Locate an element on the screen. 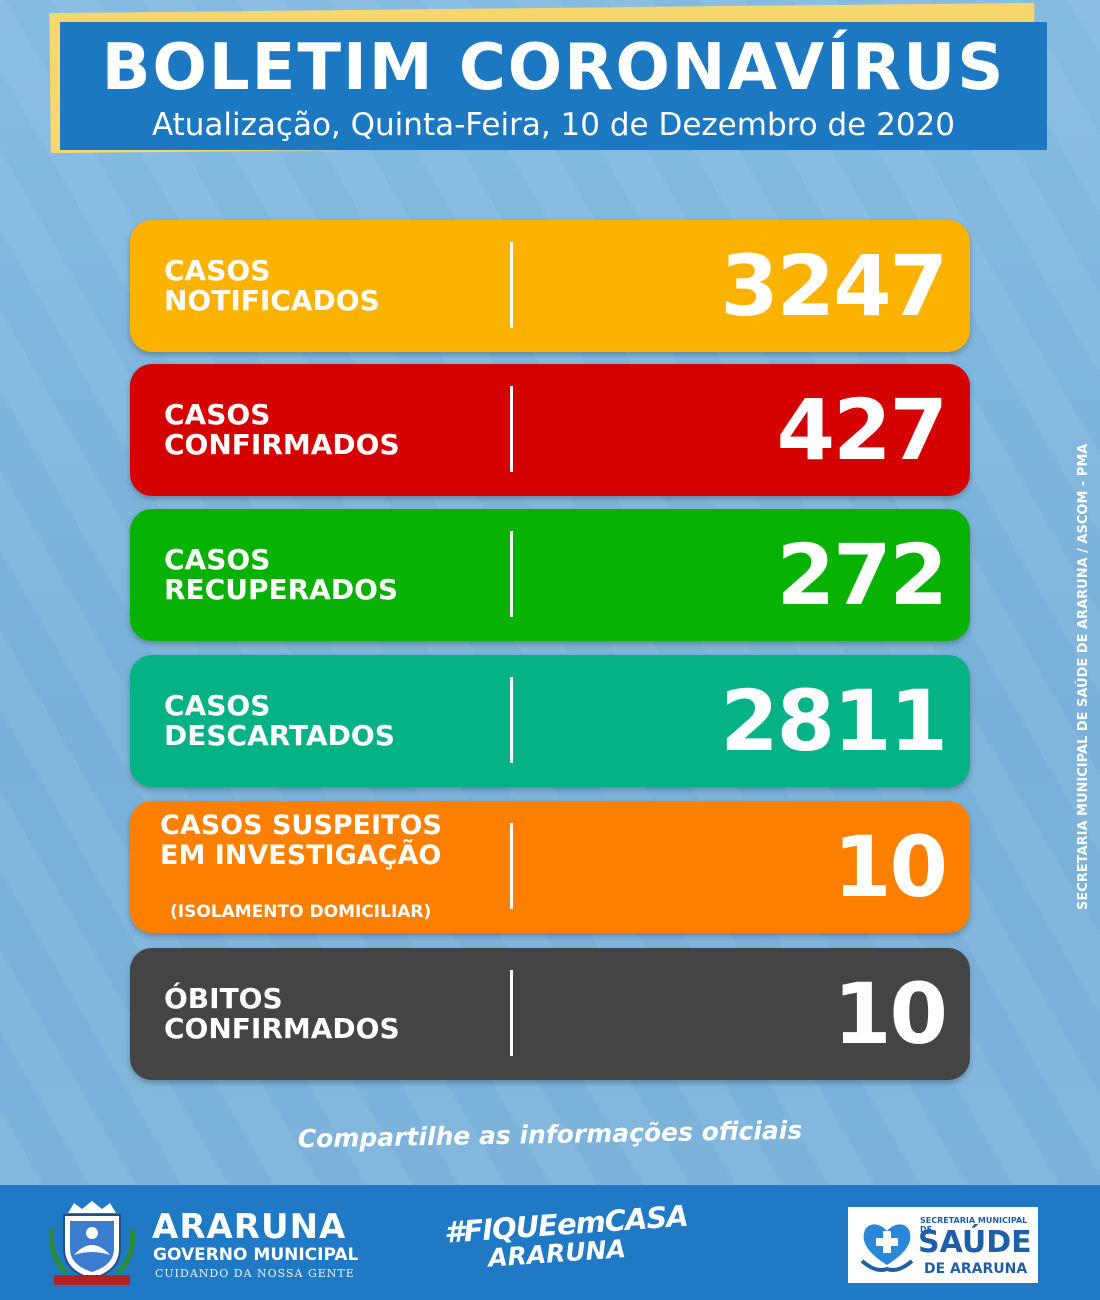  crest-icon is located at coordinates (92, 1243).